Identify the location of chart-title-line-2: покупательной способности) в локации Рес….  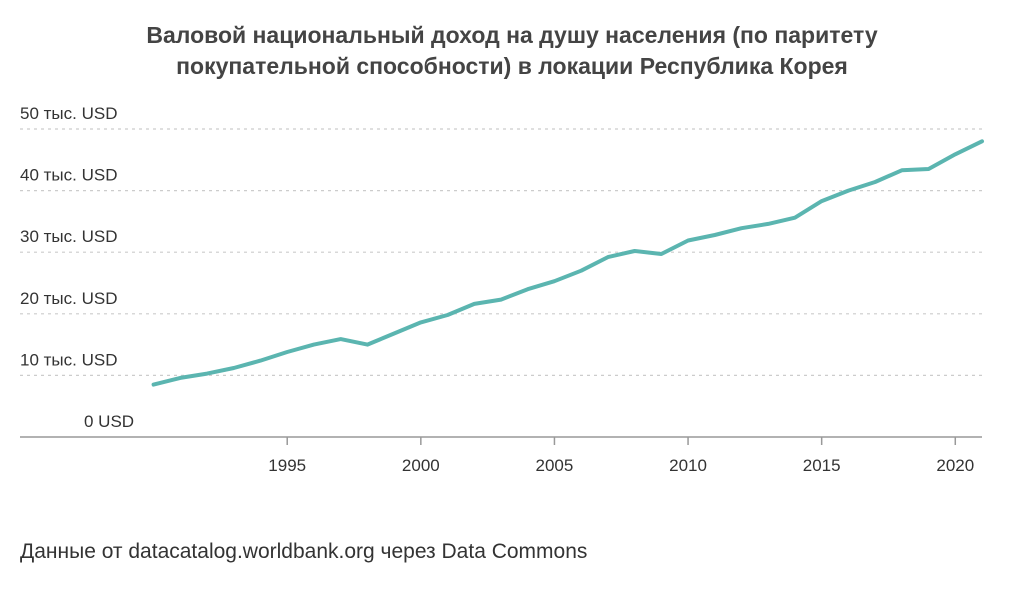
(512, 66).